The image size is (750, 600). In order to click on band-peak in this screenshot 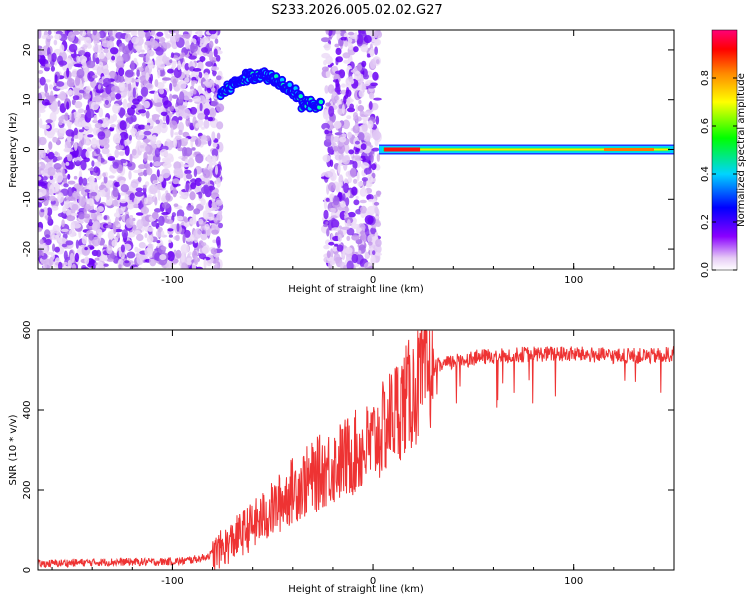, I will do `click(402, 149)`.